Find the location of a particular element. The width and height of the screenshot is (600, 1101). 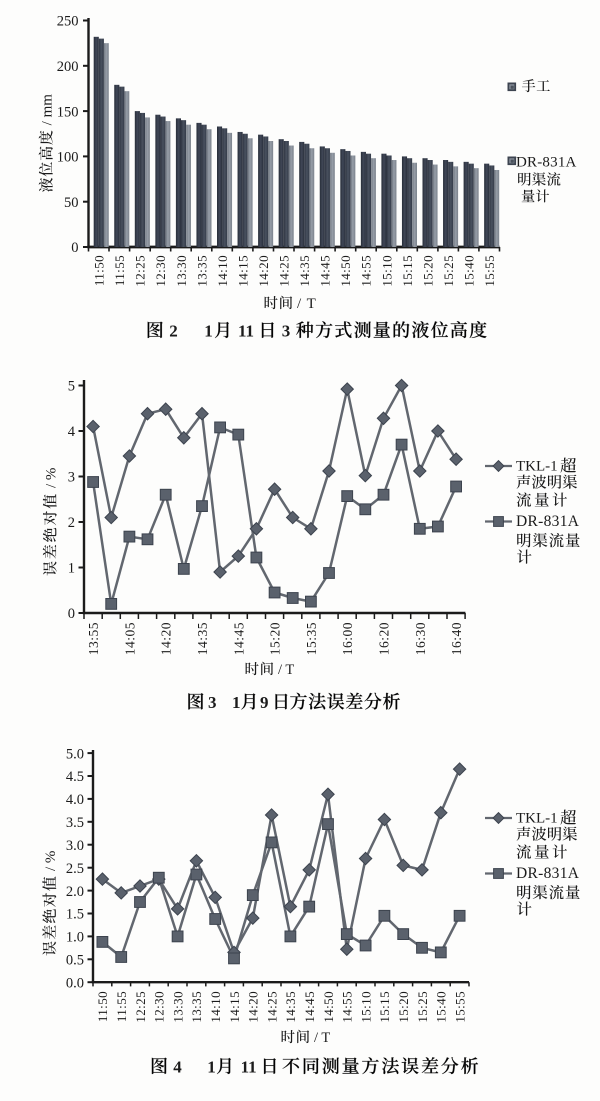

svg-text: 50 is located at coordinates (71, 203).